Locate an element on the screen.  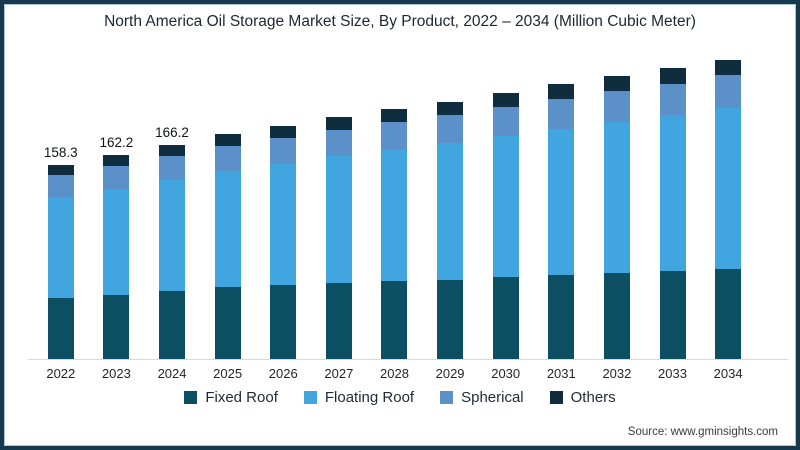
bar-segment-others-2026 is located at coordinates (283, 132).